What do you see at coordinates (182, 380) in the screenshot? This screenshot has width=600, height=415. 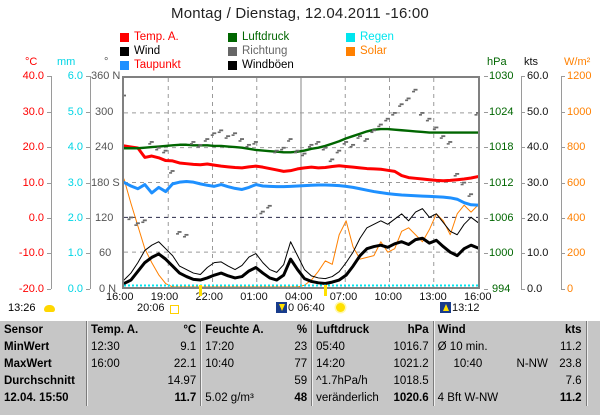 I see `cell-temp-val-avg: 14.97` at bounding box center [182, 380].